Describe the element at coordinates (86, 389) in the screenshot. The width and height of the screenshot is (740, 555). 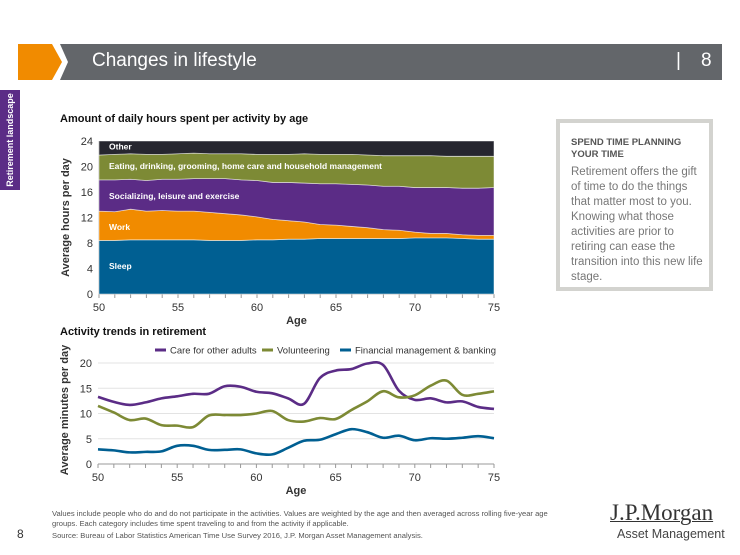
I see `y-tick-label: 15` at that location.